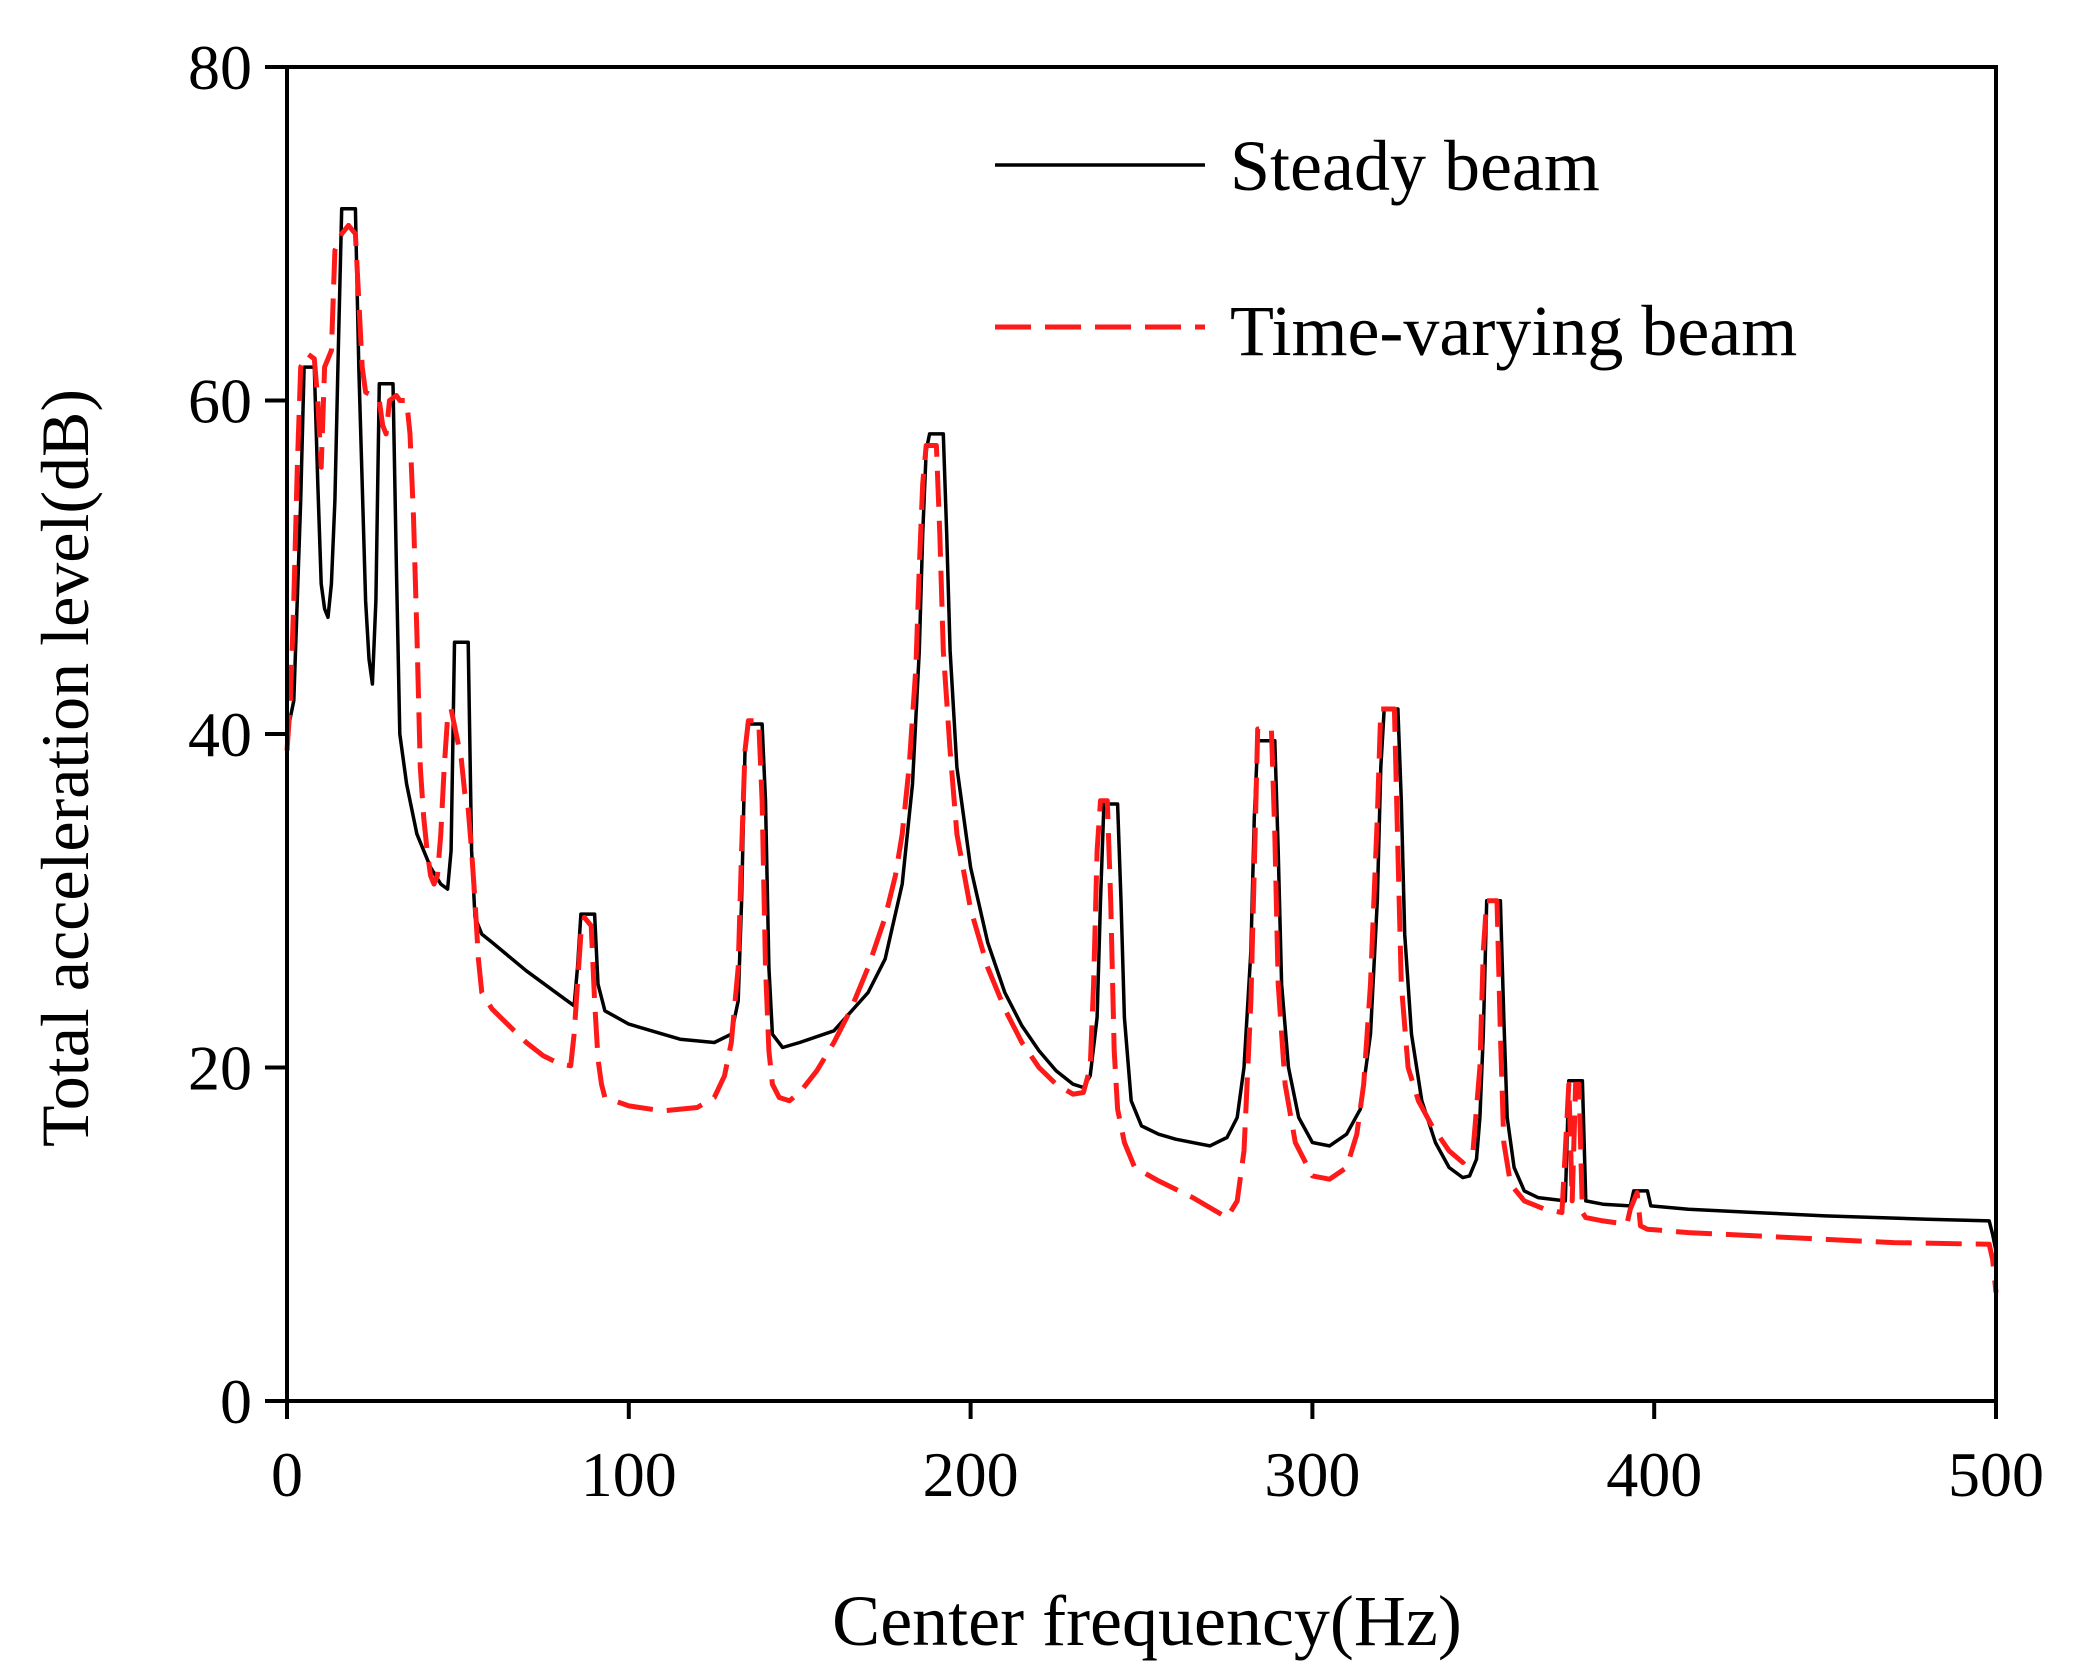 This screenshot has width=2084, height=1677. I want to click on x-axis-label: Center frequency(Hz), so click(1147, 1621).